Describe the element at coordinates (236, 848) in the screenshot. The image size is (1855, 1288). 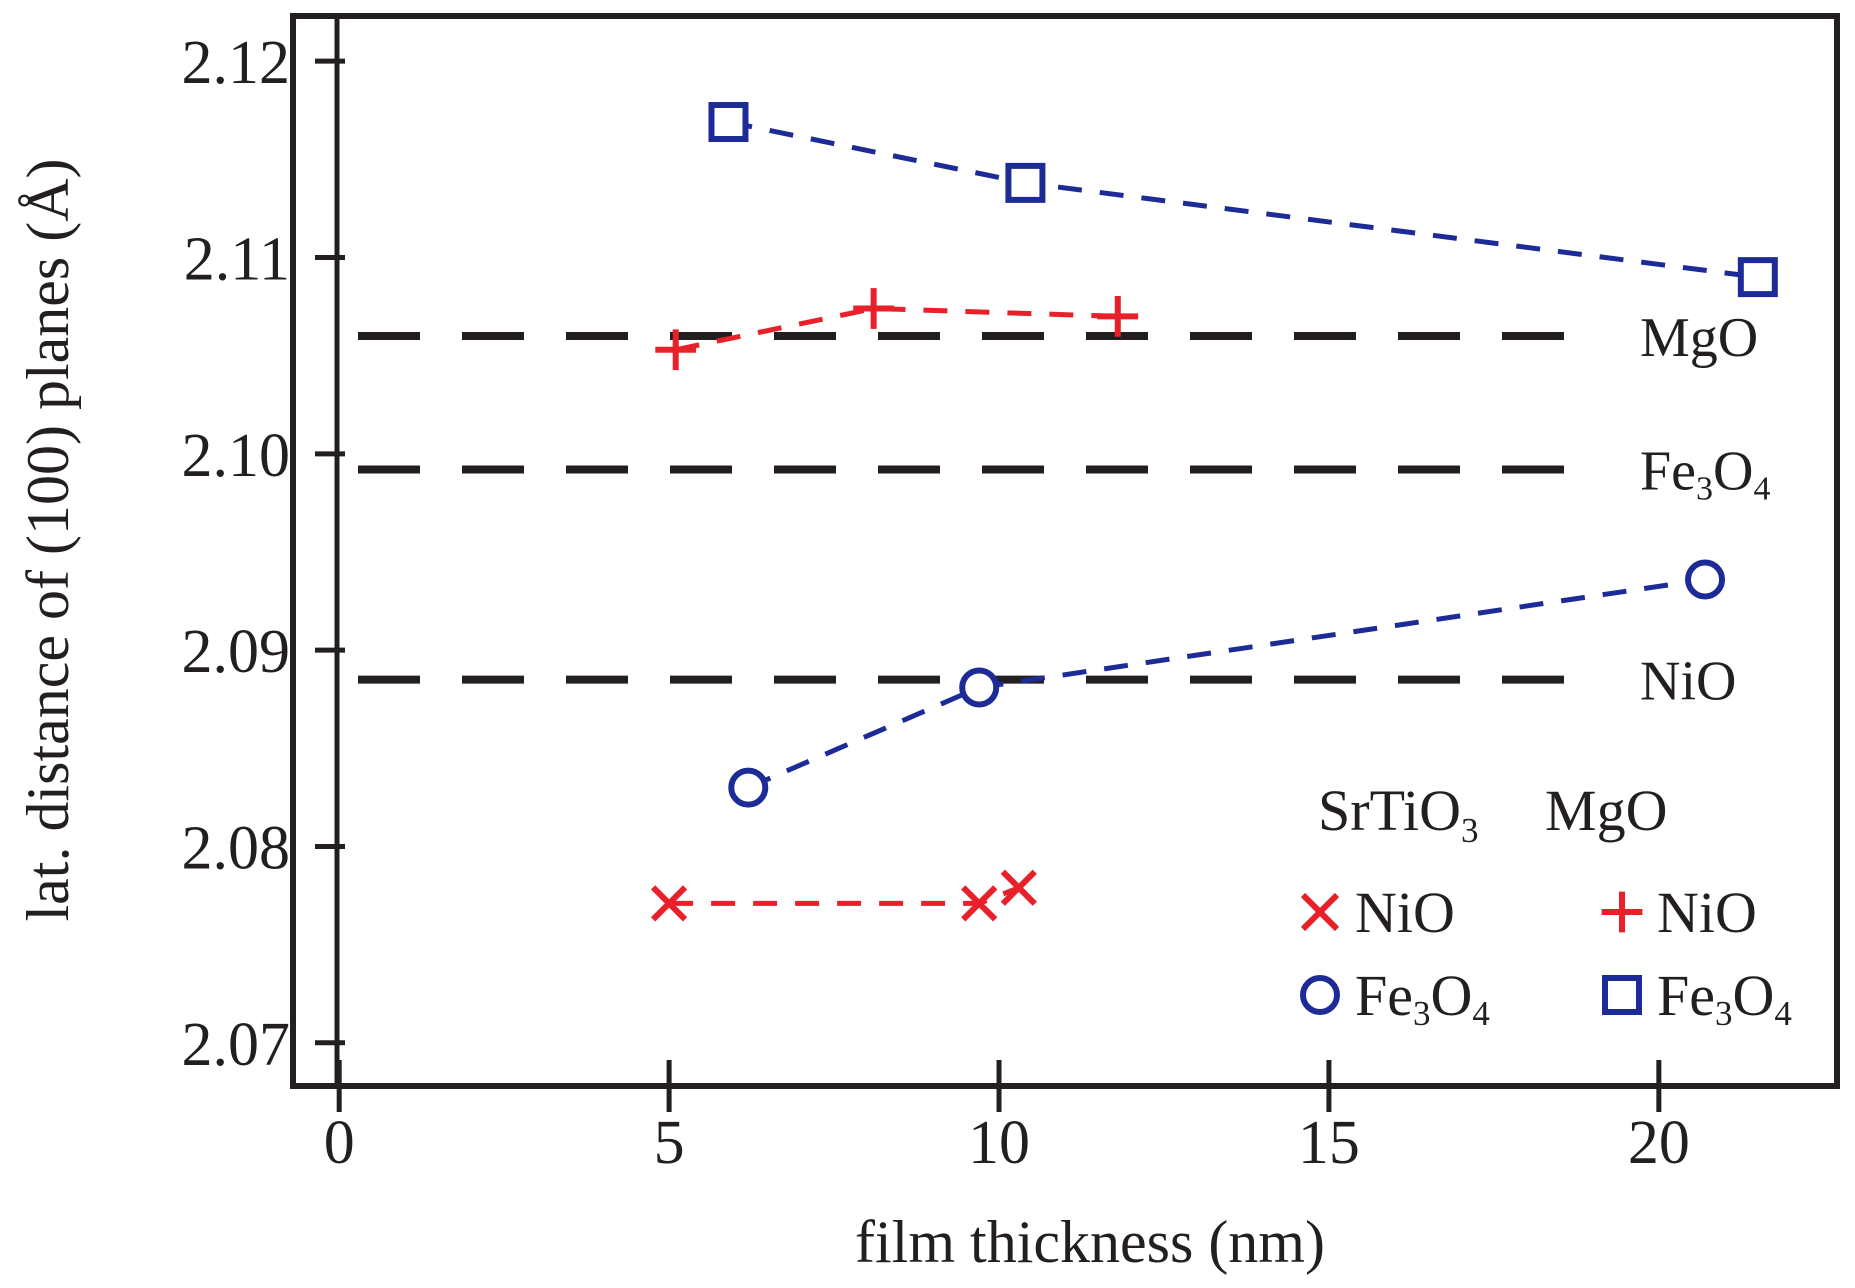
I see `y-tick-label: 2.08` at that location.